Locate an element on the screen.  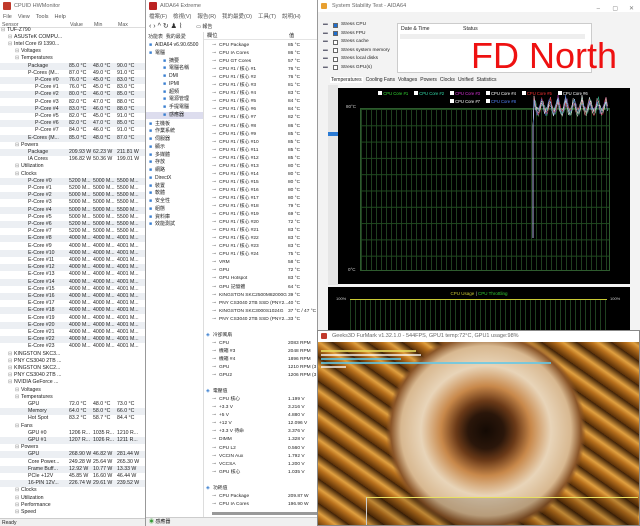
sensor-row: ⊸ CPU #1 / 核心 #11 85 °C is located at coordinates (262, 151).